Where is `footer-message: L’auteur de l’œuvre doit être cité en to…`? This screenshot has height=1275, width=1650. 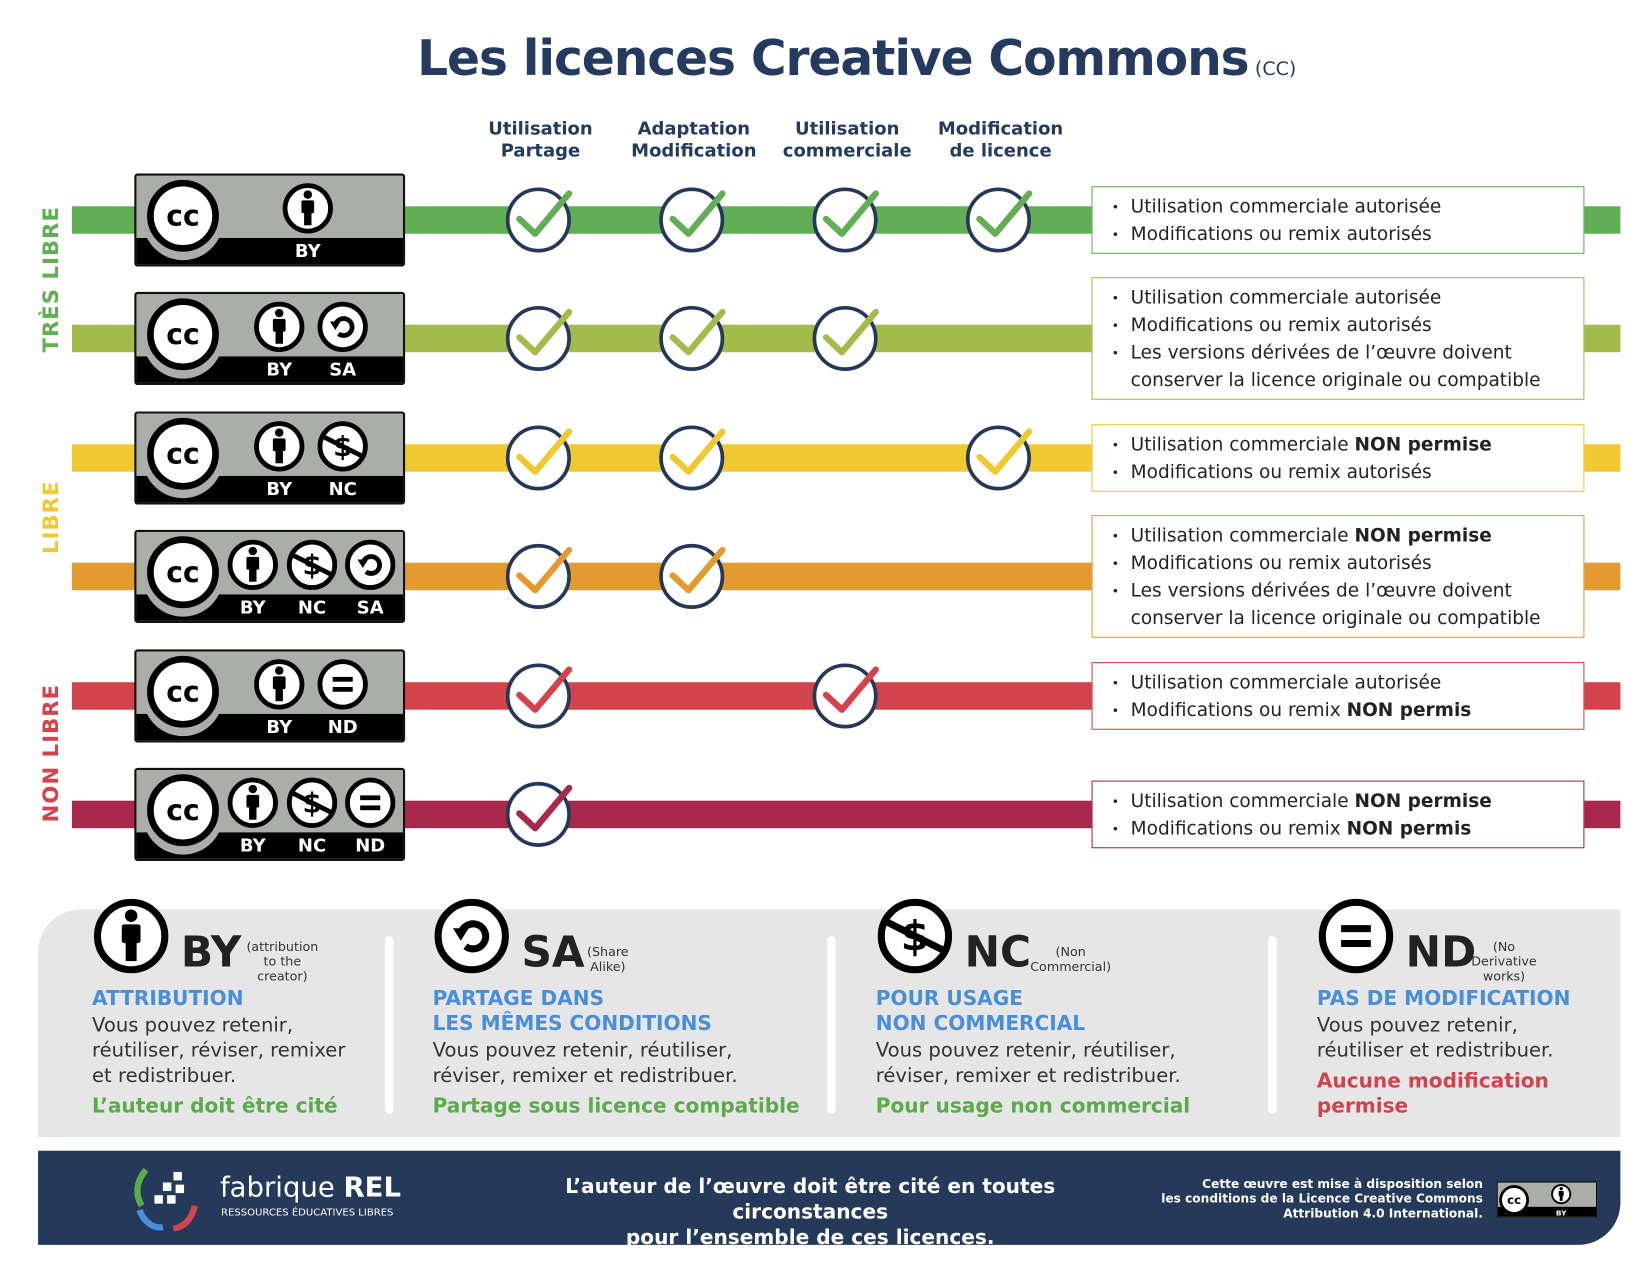 footer-message: L’auteur de l’œuvre doit être cité en to… is located at coordinates (810, 1212).